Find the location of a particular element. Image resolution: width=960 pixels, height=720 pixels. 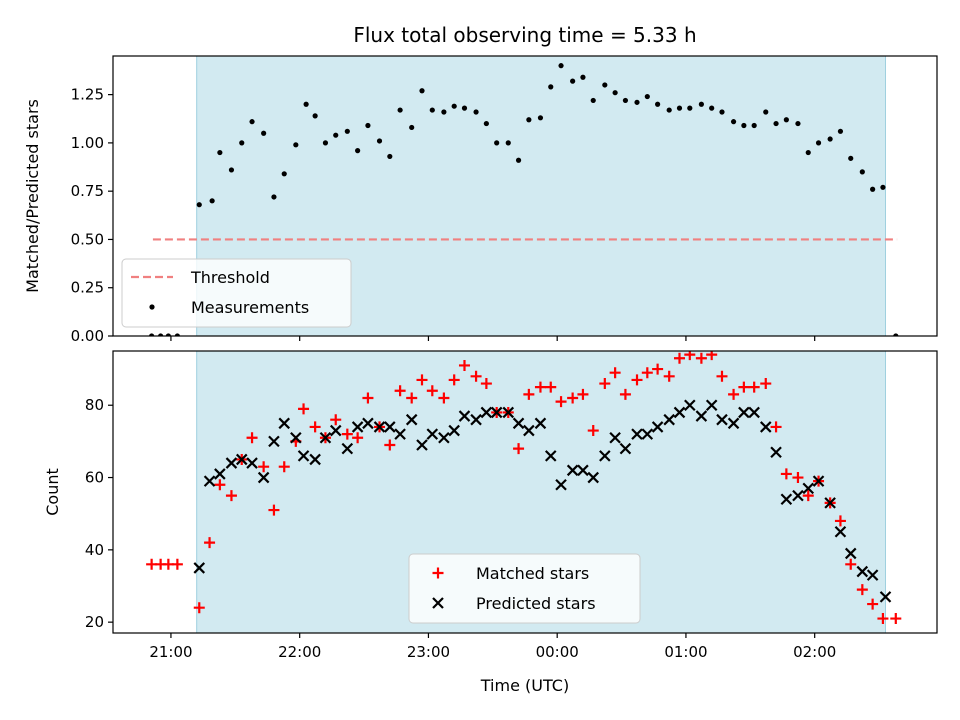

x-tick-label: 02:00 is located at coordinates (814, 652).